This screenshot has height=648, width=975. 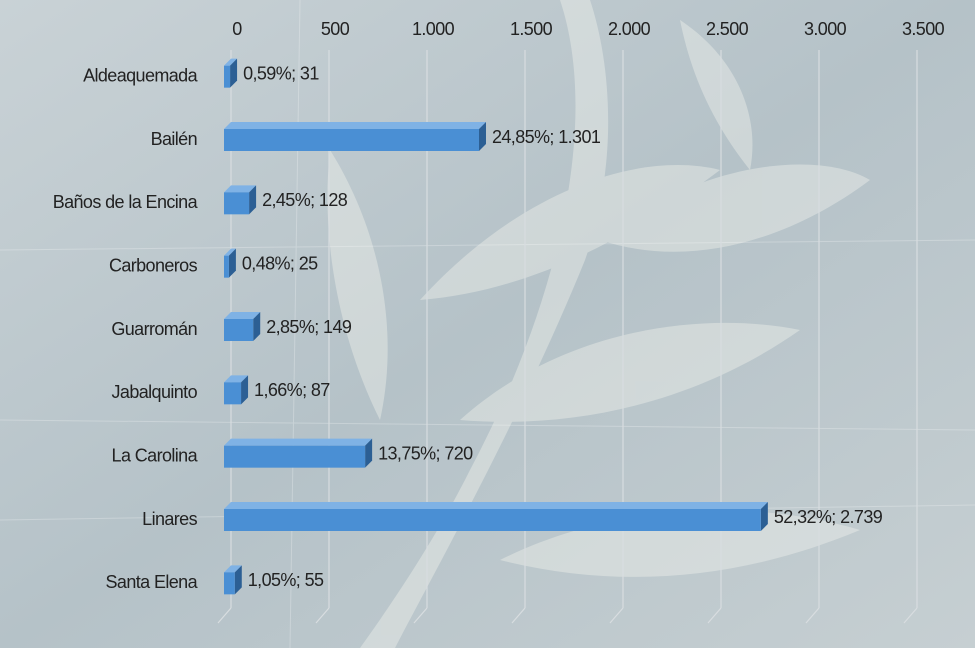 What do you see at coordinates (286, 580) in the screenshot?
I see `value-label: 1,05%; 55` at bounding box center [286, 580].